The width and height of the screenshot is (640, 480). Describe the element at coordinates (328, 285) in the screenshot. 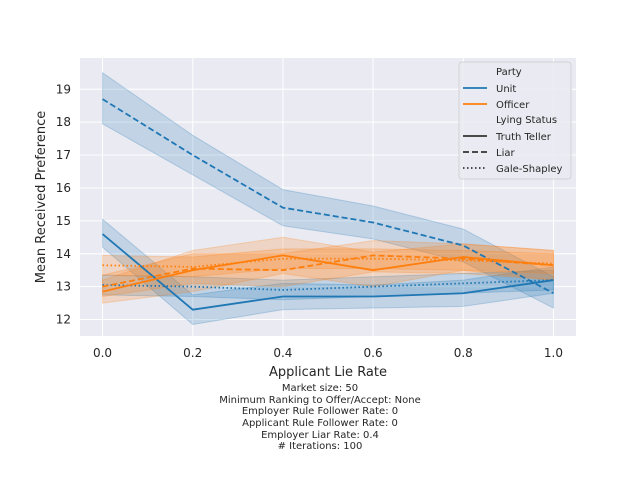

I see `unit-gale-shapley-confidence-band` at that location.